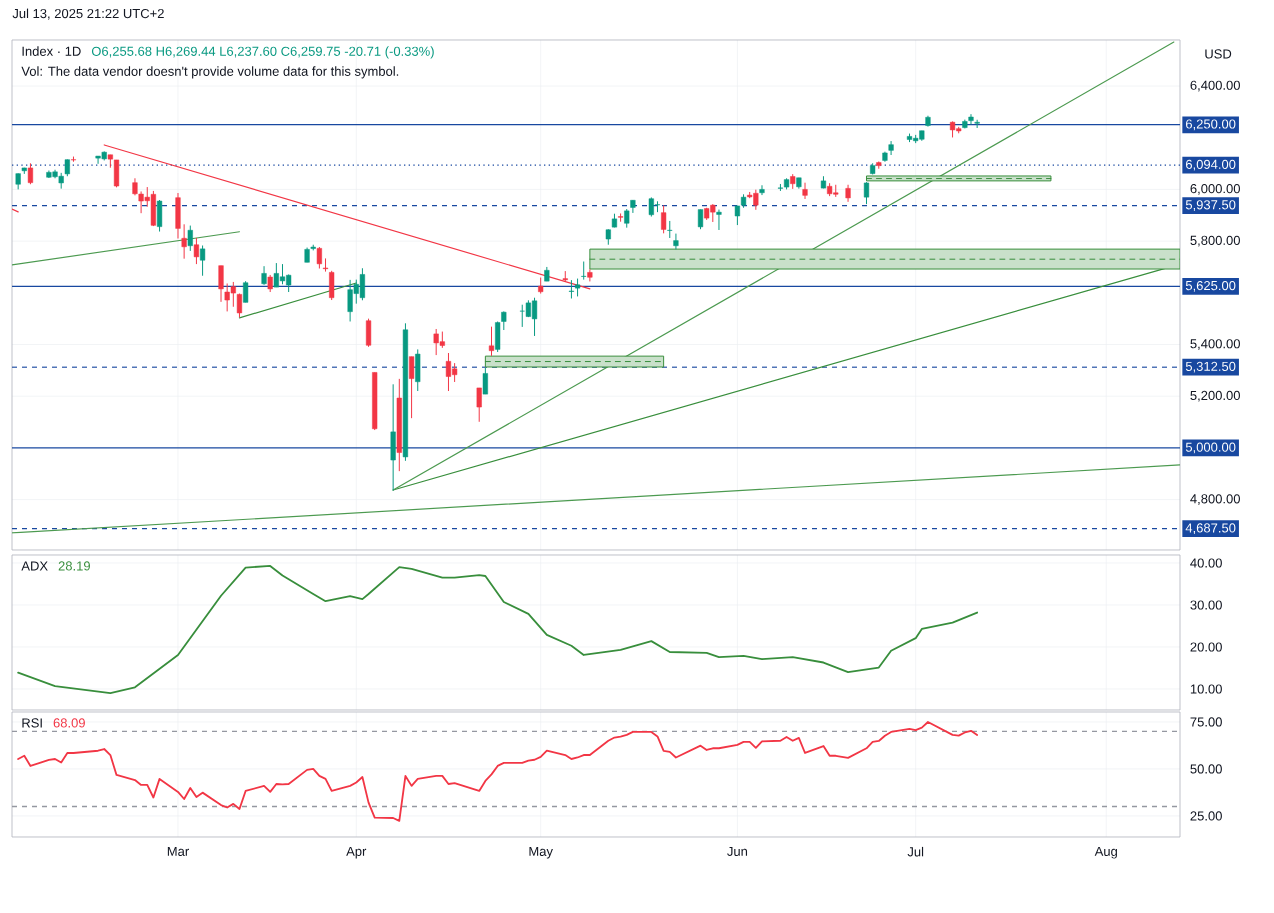 The width and height of the screenshot is (1274, 913). Describe the element at coordinates (210, 72) in the screenshot. I see `annotation: Vol: The data vendor doesn't provide volume data for this symbol.` at that location.